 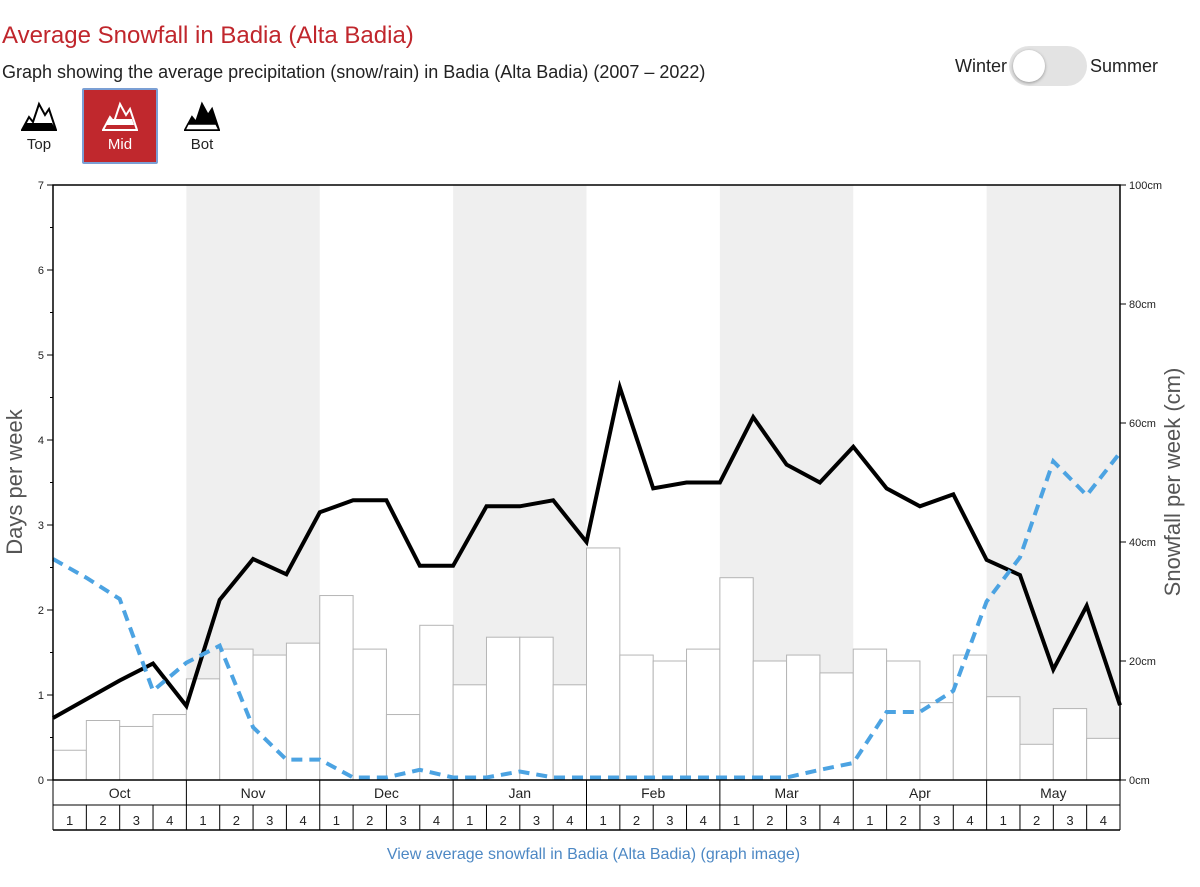 What do you see at coordinates (253, 793) in the screenshot?
I see `month-label-nov: Nov` at bounding box center [253, 793].